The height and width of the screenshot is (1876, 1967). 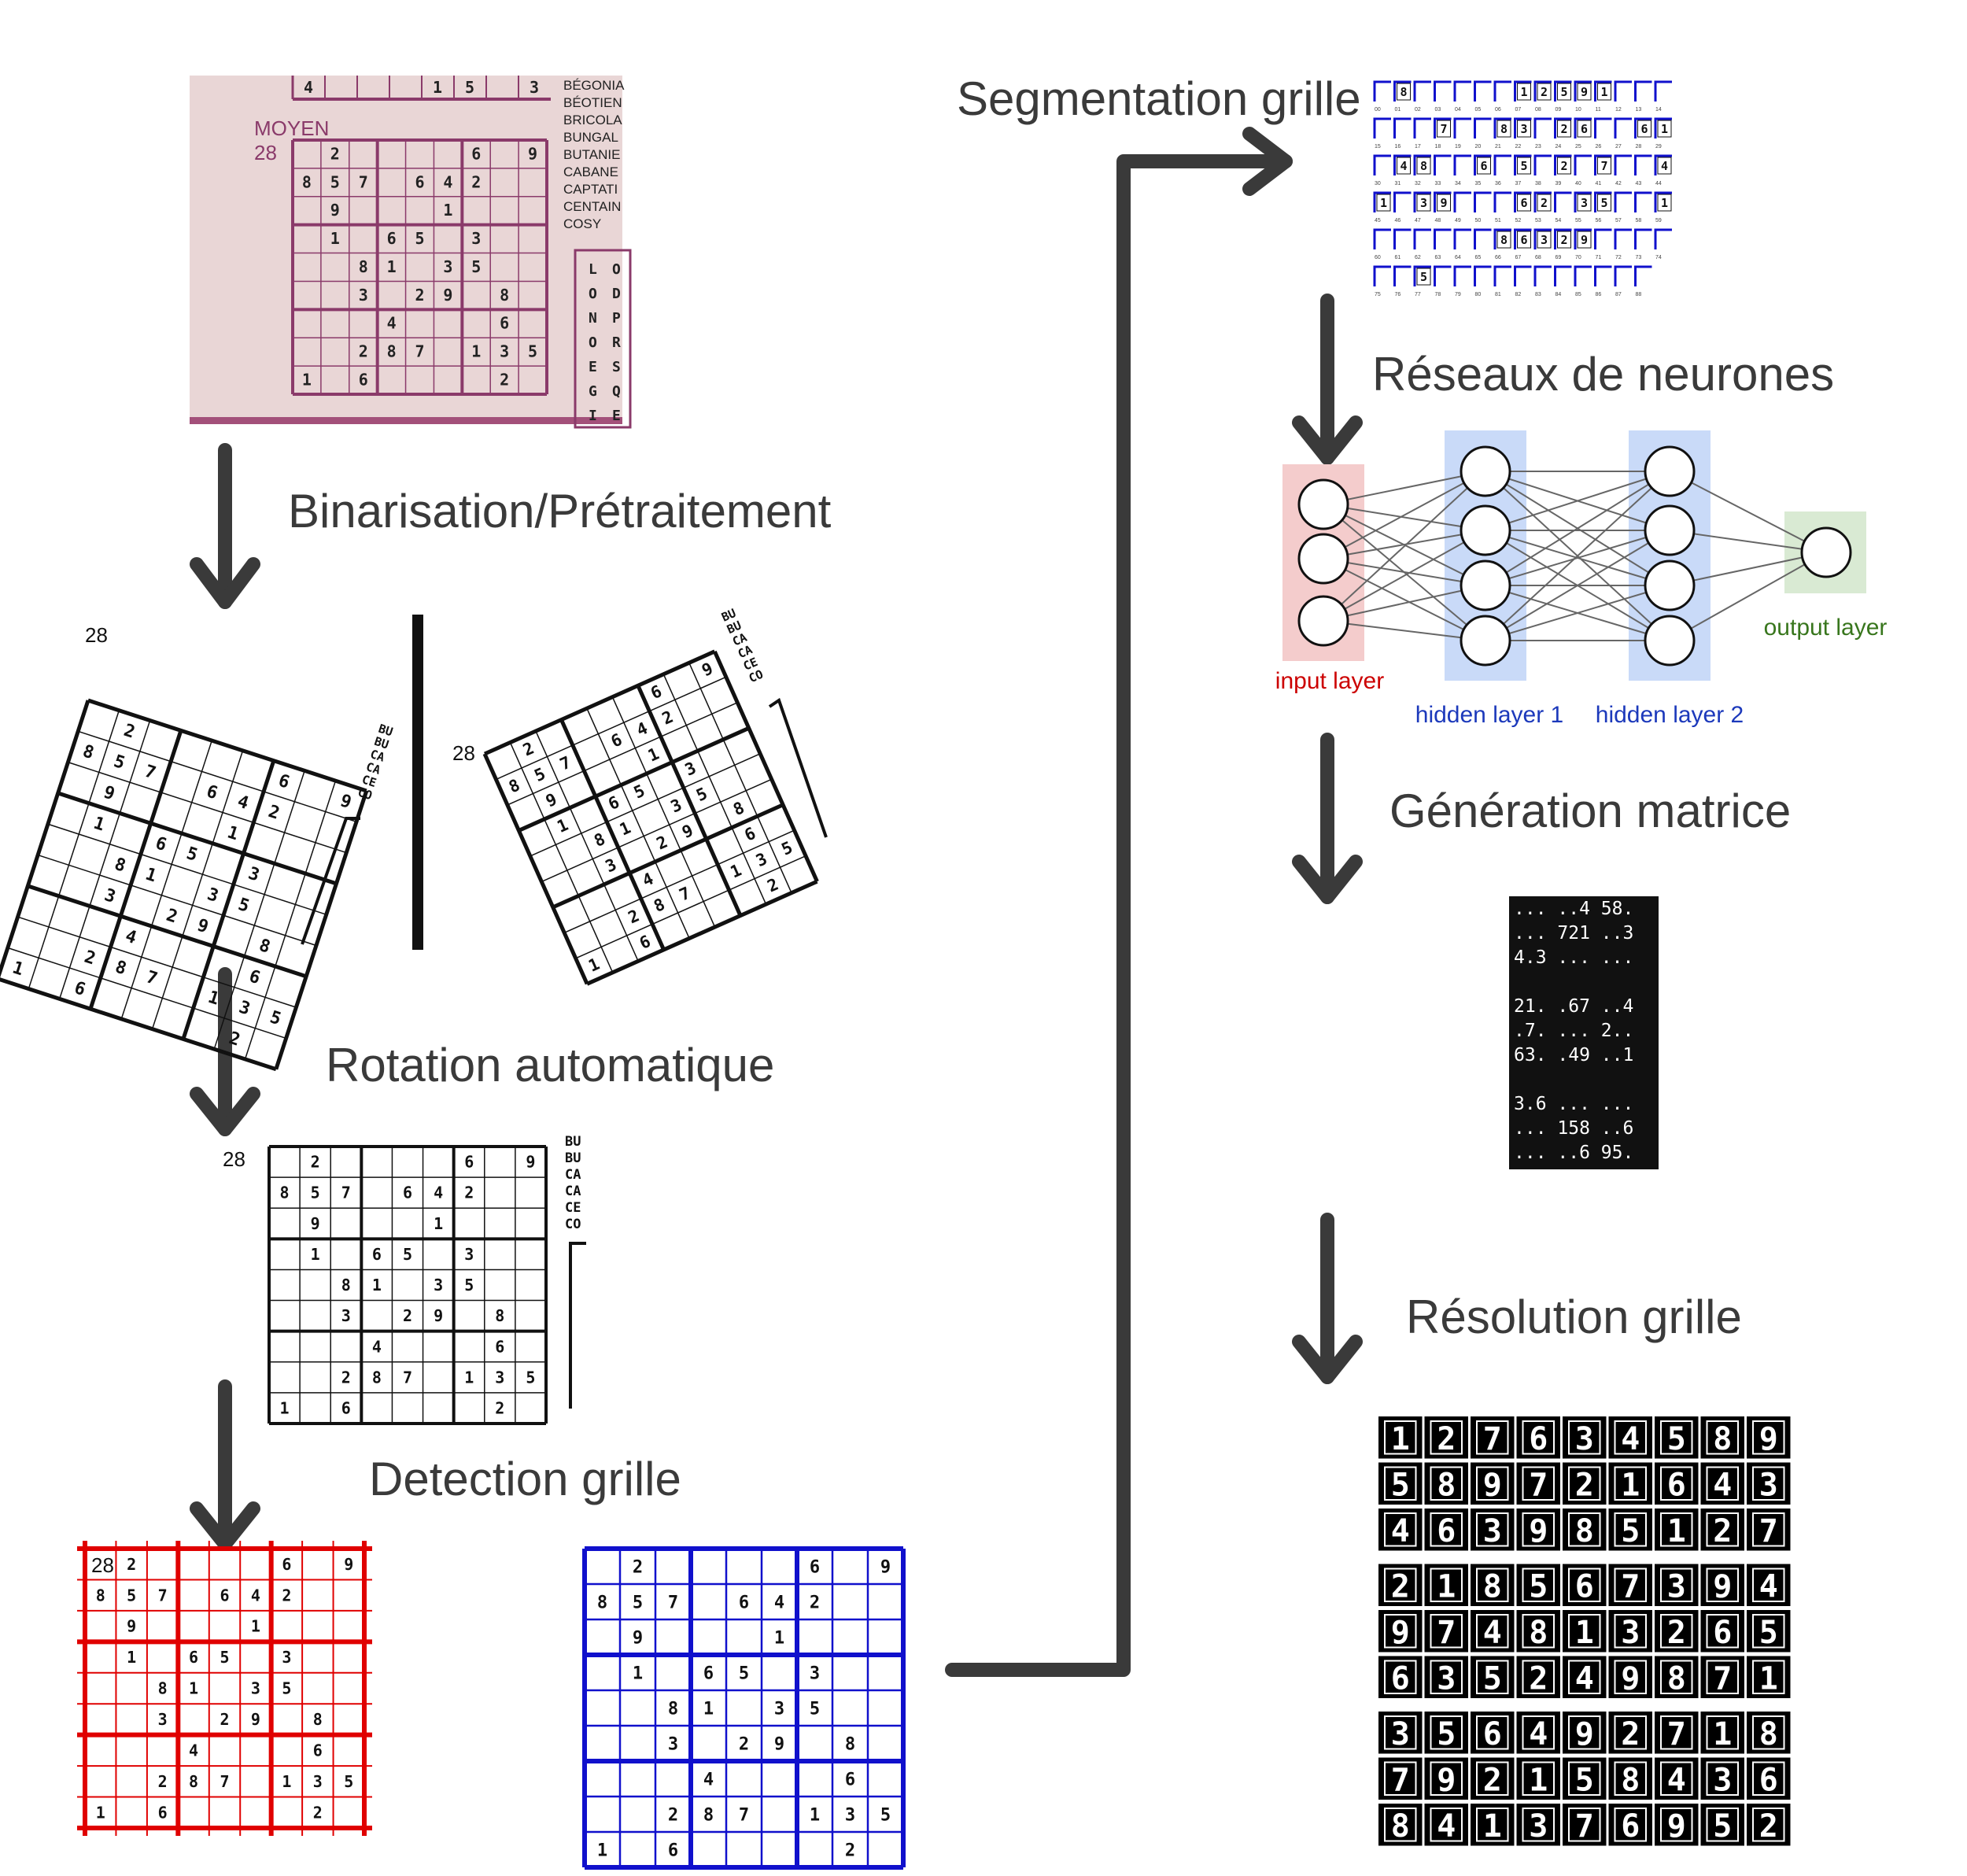 I want to click on segment-cell: 1 07, so click(x=1523, y=96).